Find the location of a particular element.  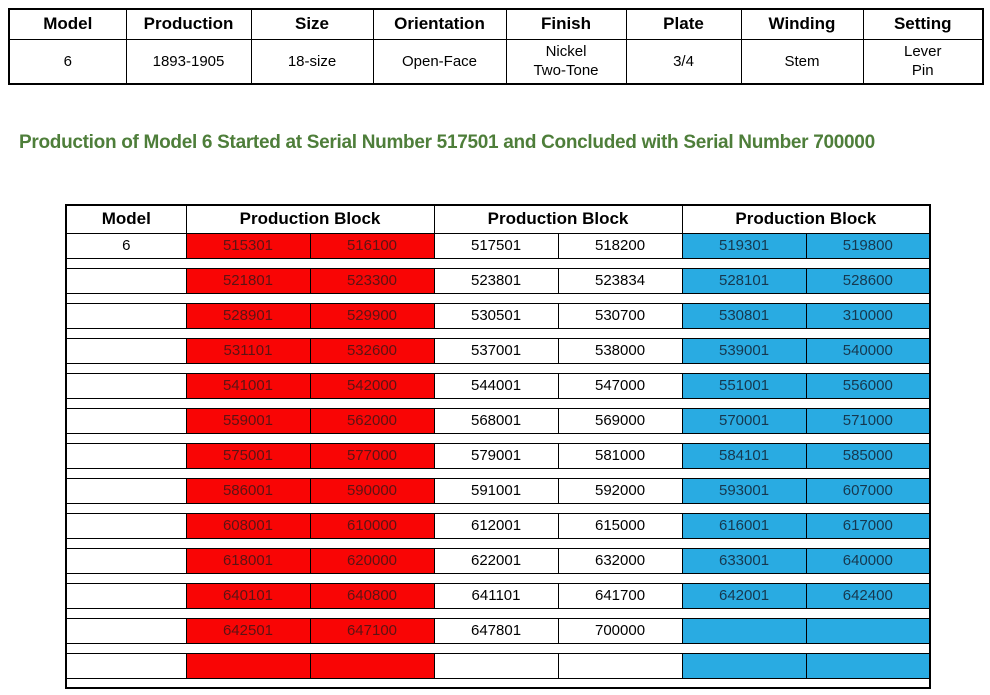

blue-block-start: 593001 is located at coordinates (744, 490).